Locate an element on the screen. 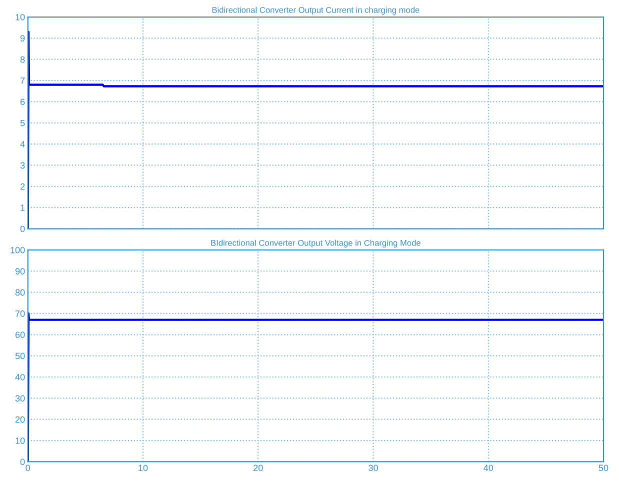 Image resolution: width=619 pixels, height=486 pixels. y-tick-label: 100 is located at coordinates (17, 250).